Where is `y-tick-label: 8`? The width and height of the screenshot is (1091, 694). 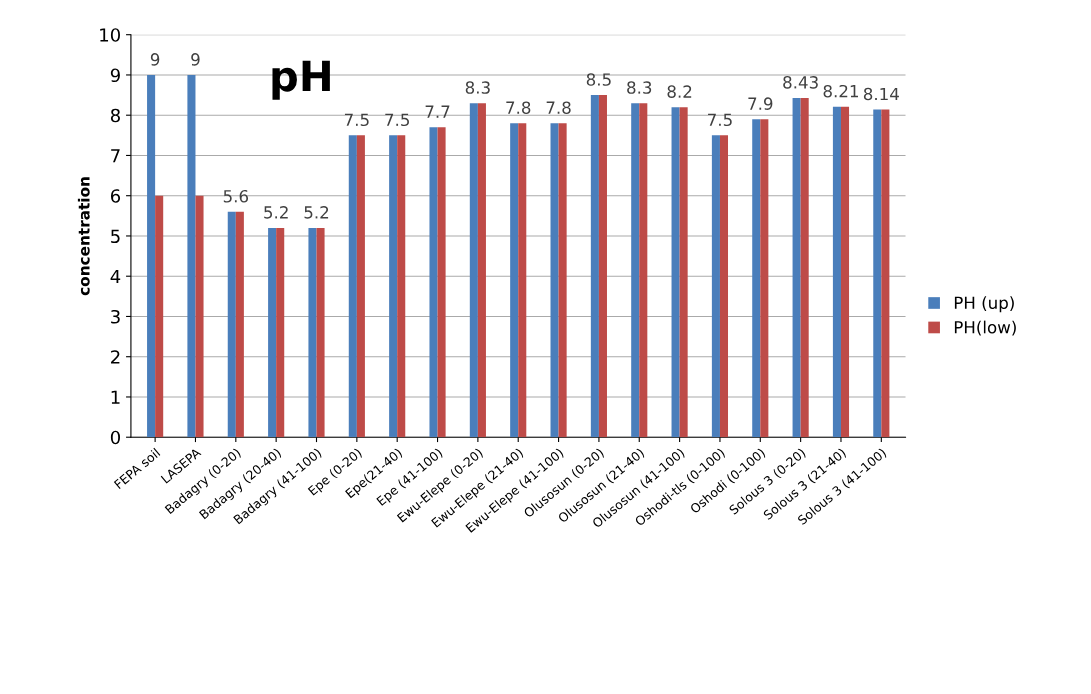 y-tick-label: 8 is located at coordinates (115, 115).